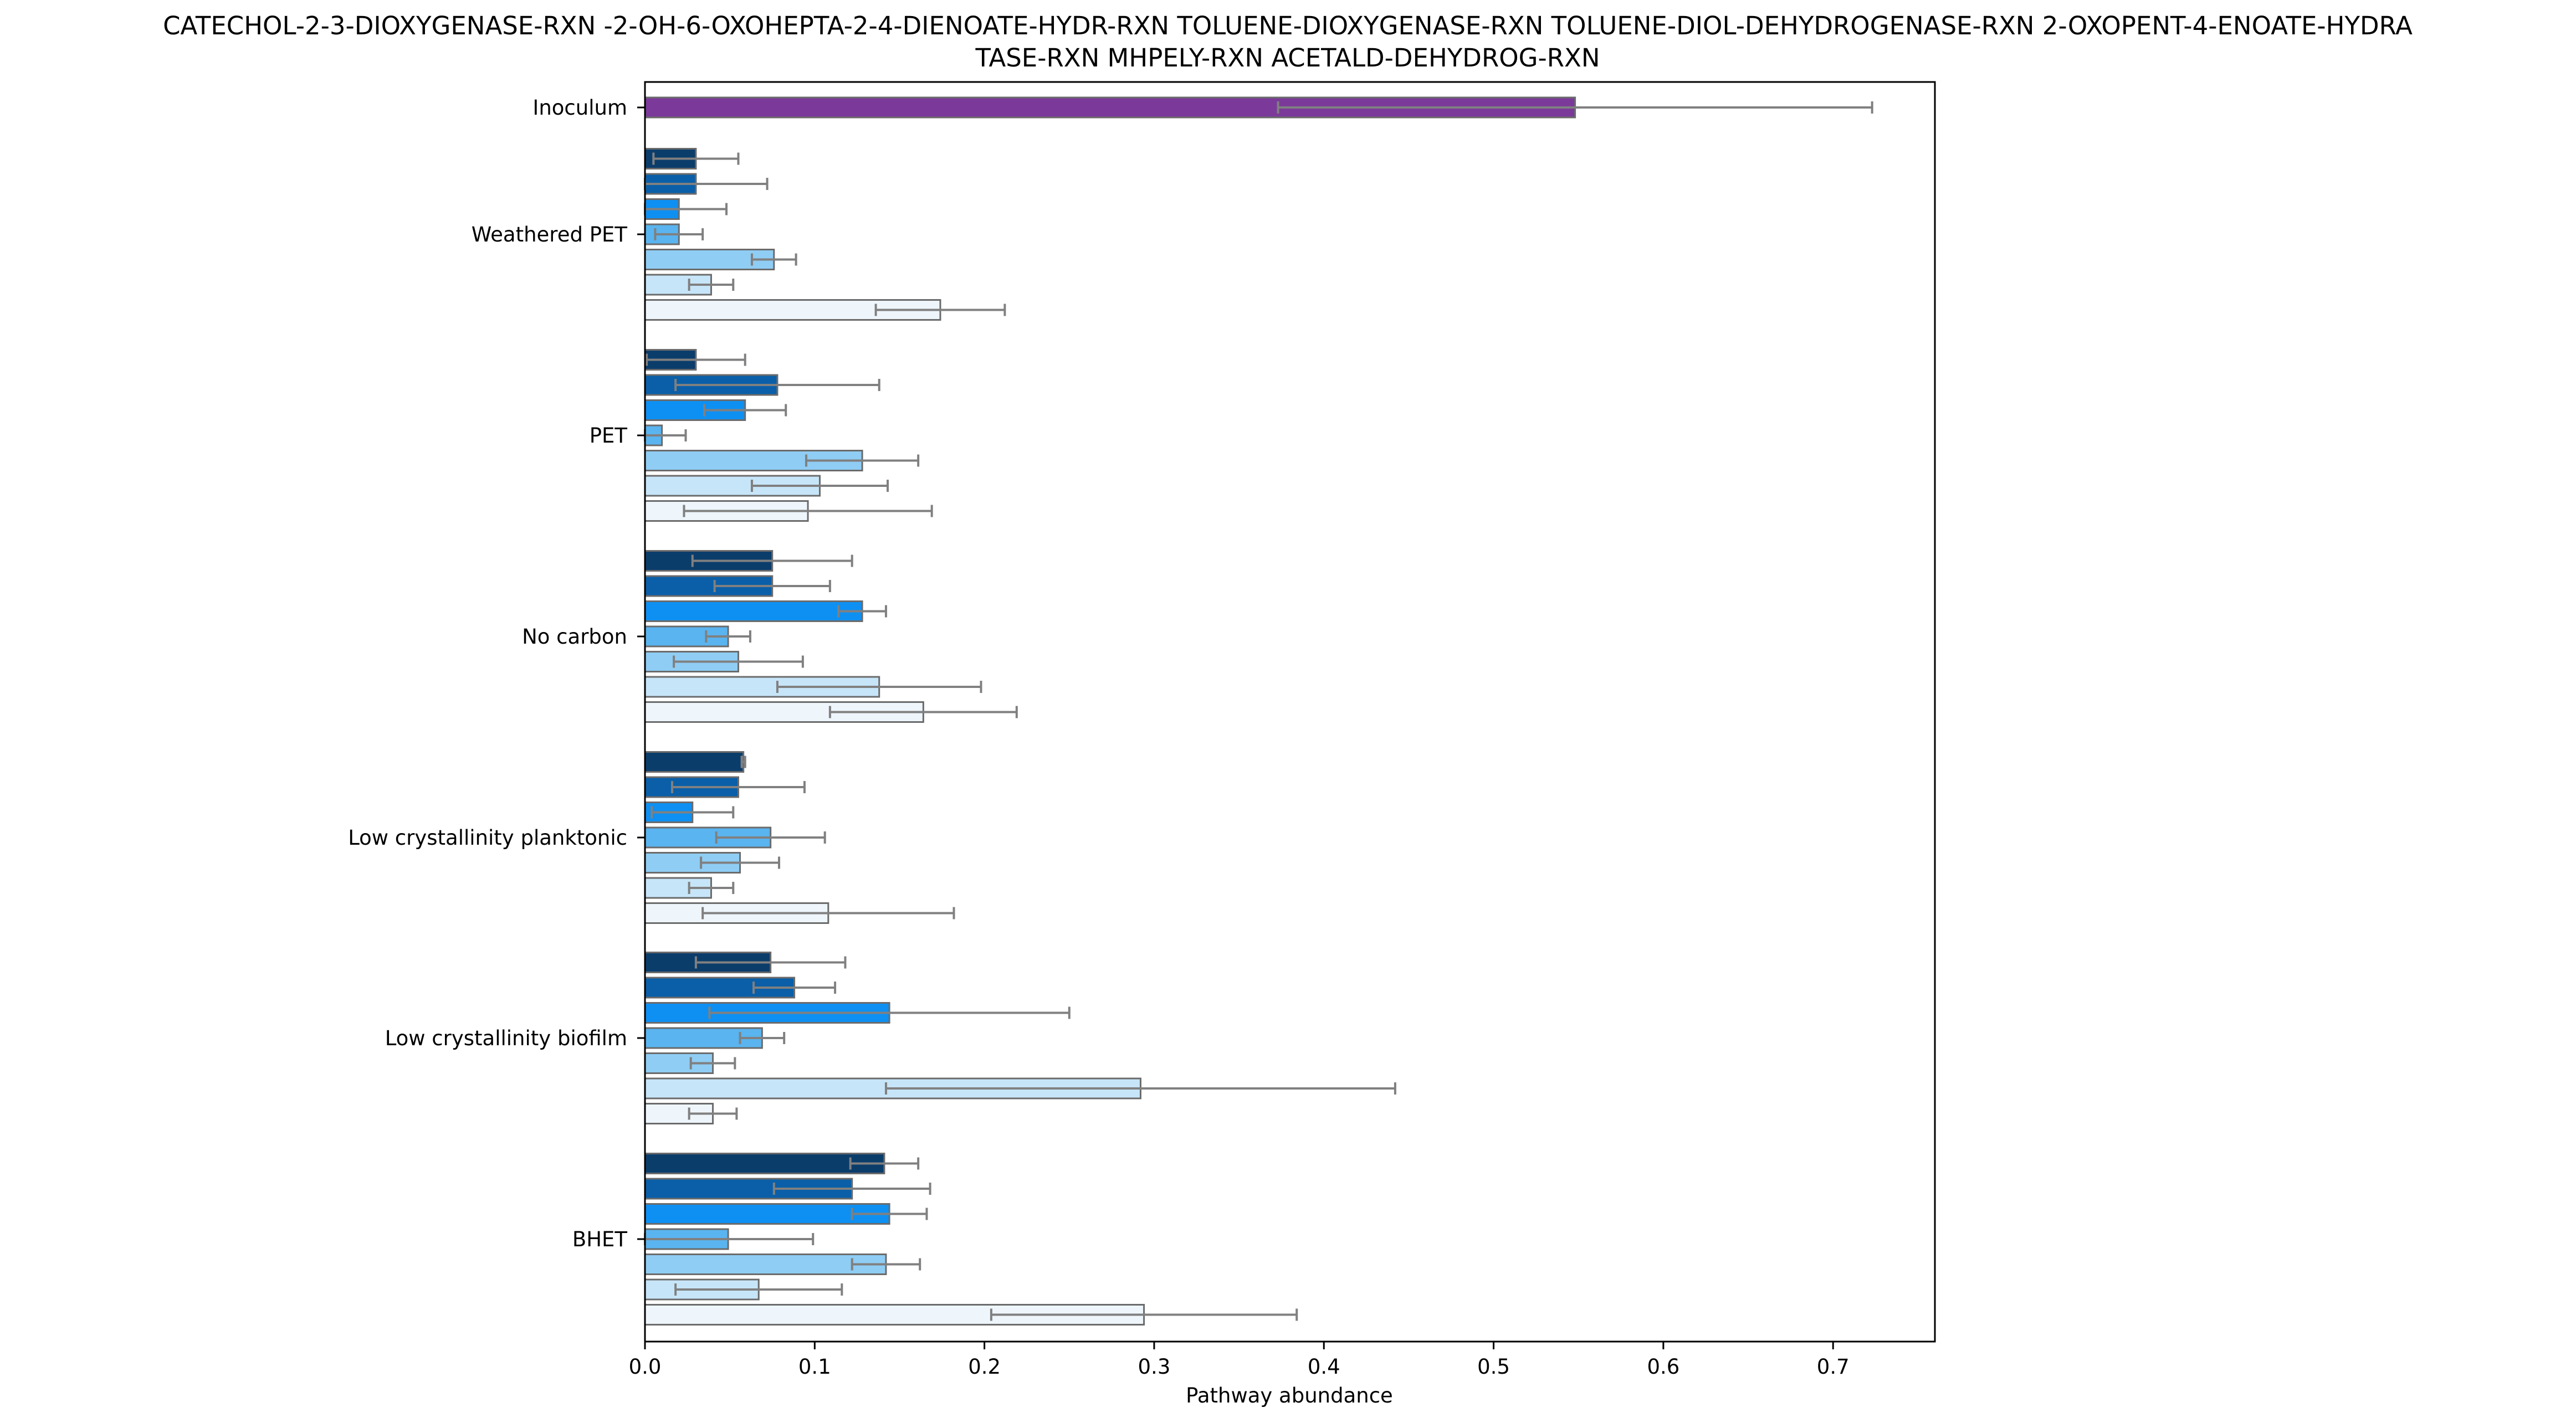 The height and width of the screenshot is (1423, 2576). I want to click on x-tick-label: 0.2, so click(984, 1367).